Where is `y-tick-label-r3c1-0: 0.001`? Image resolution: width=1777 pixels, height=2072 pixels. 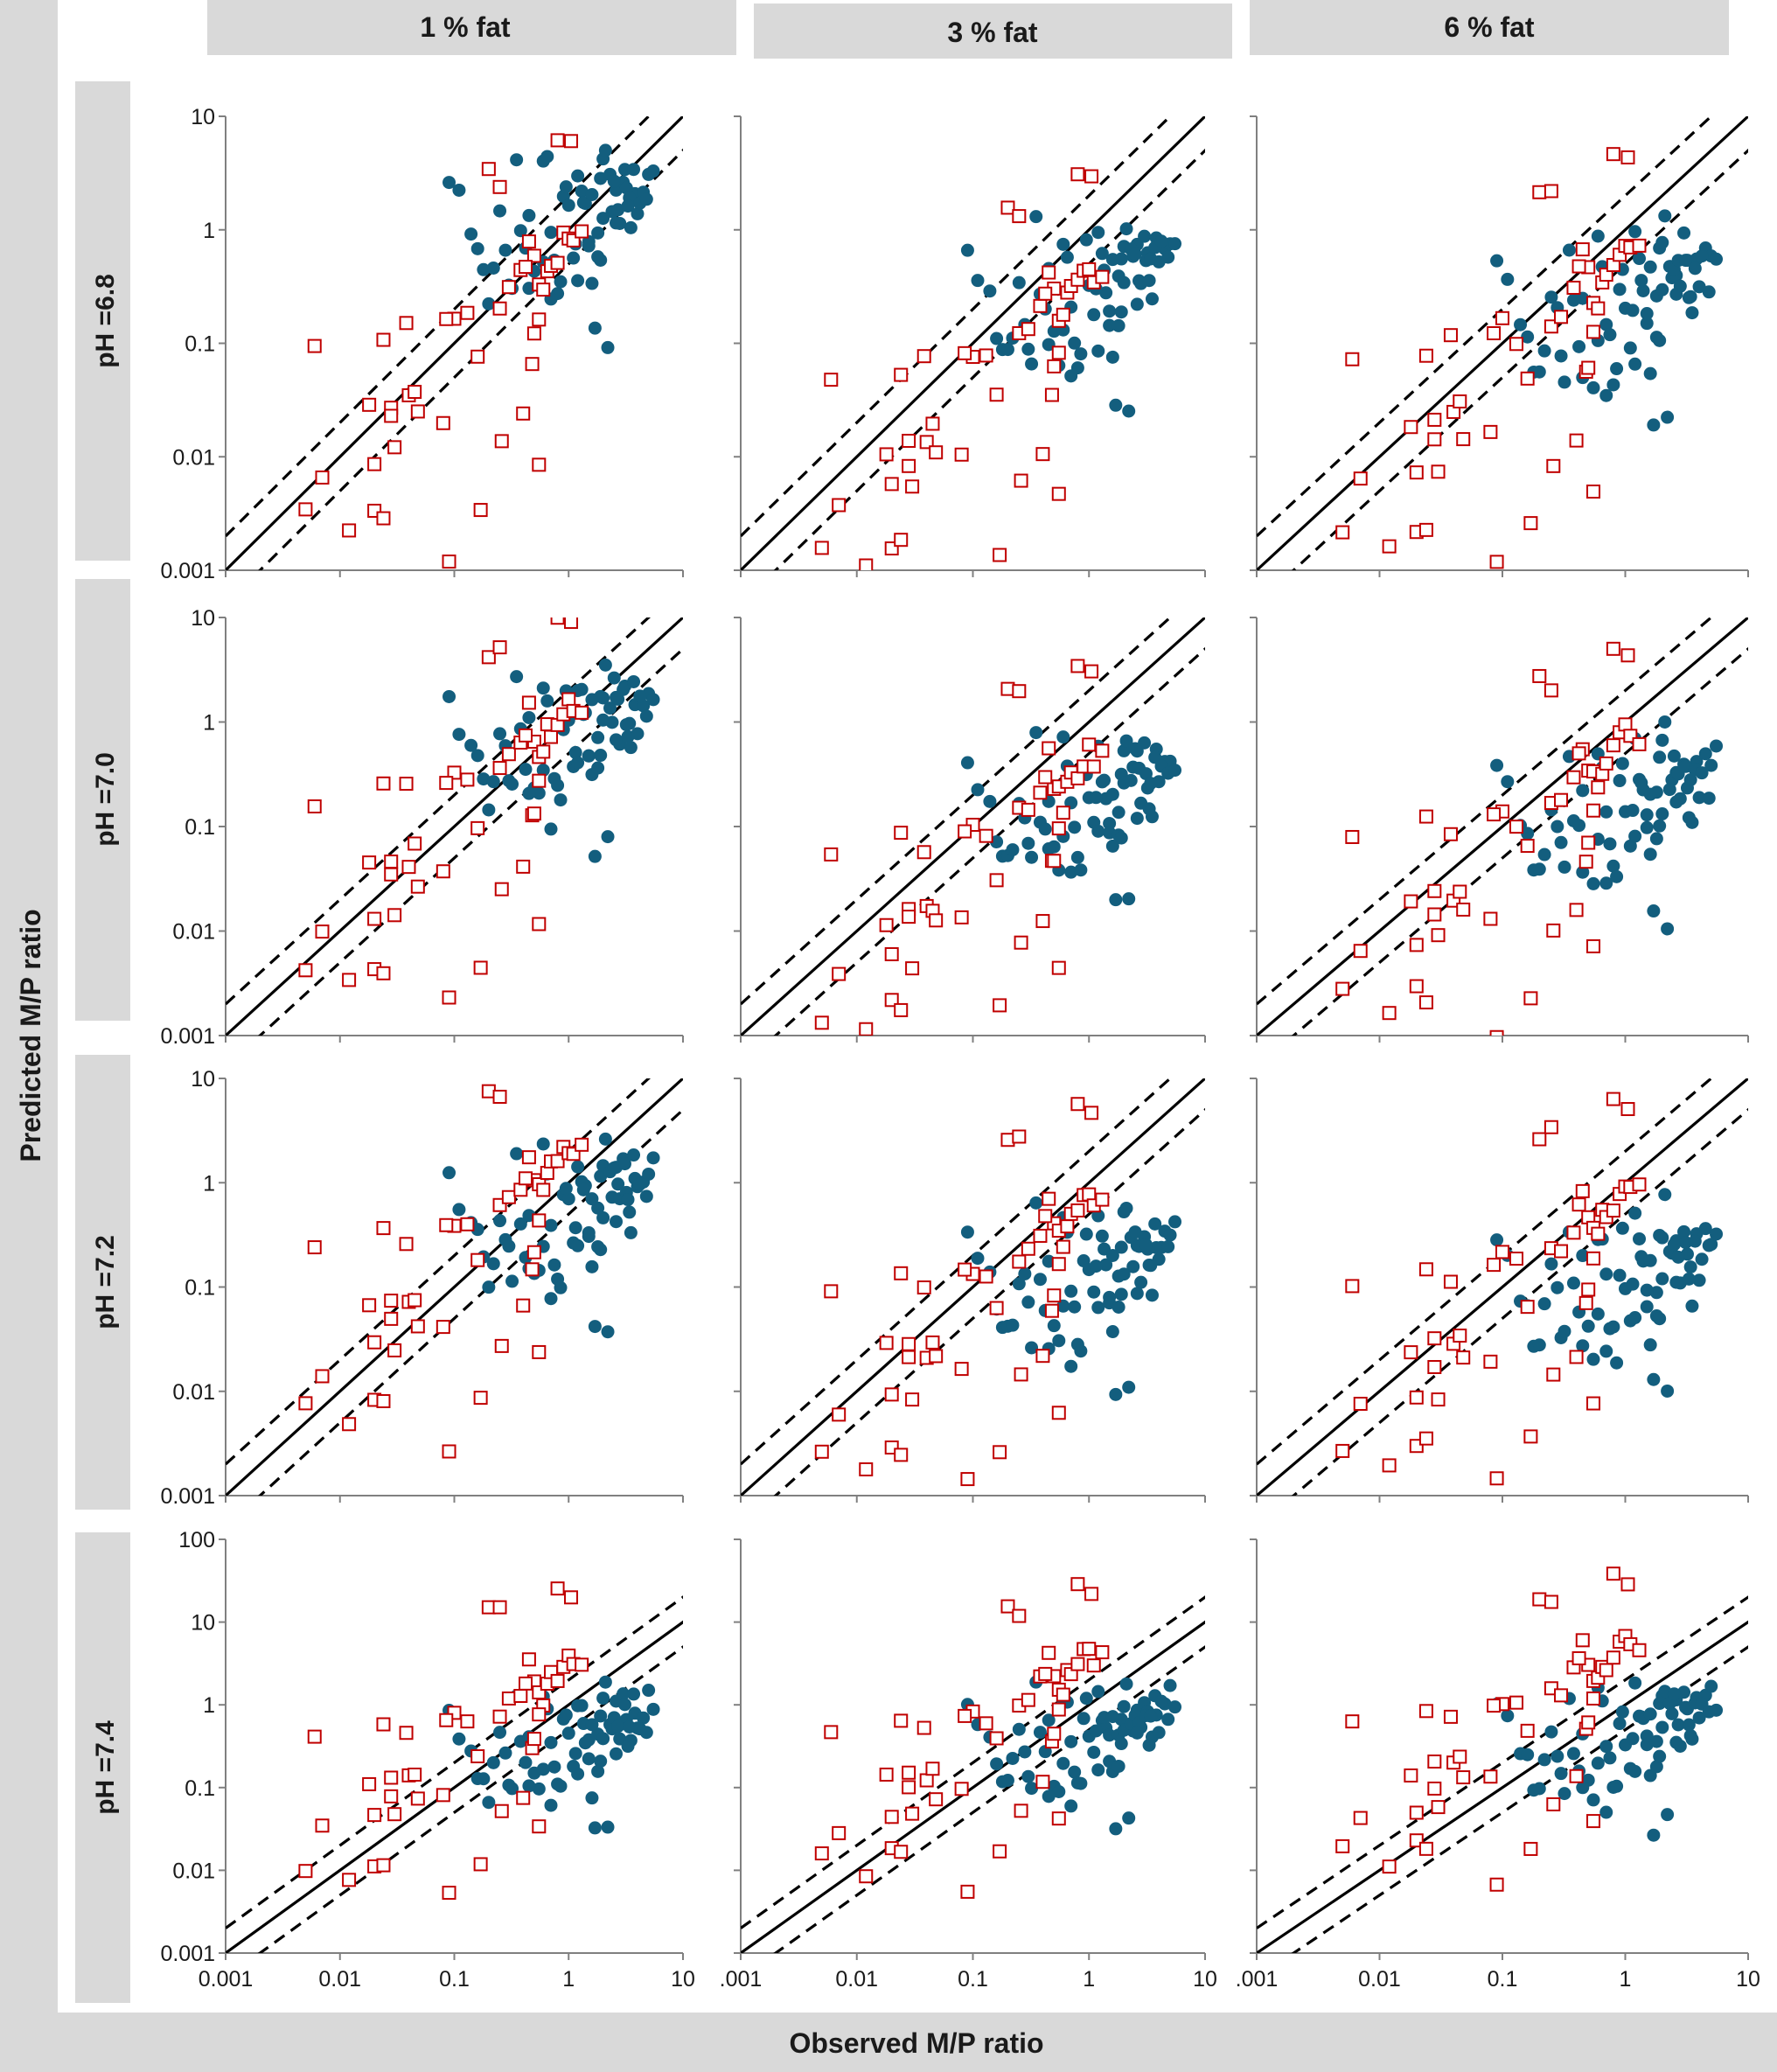
y-tick-label-r3c1-0: 0.001 is located at coordinates (187, 1496).